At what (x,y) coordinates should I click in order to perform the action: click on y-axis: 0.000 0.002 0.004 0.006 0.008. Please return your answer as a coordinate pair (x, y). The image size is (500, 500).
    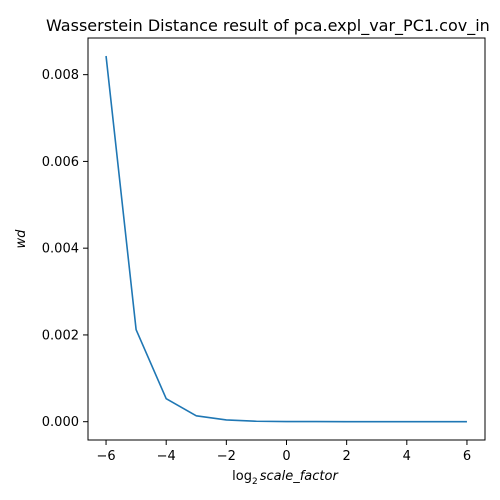
    Looking at the image, I should click on (65, 249).